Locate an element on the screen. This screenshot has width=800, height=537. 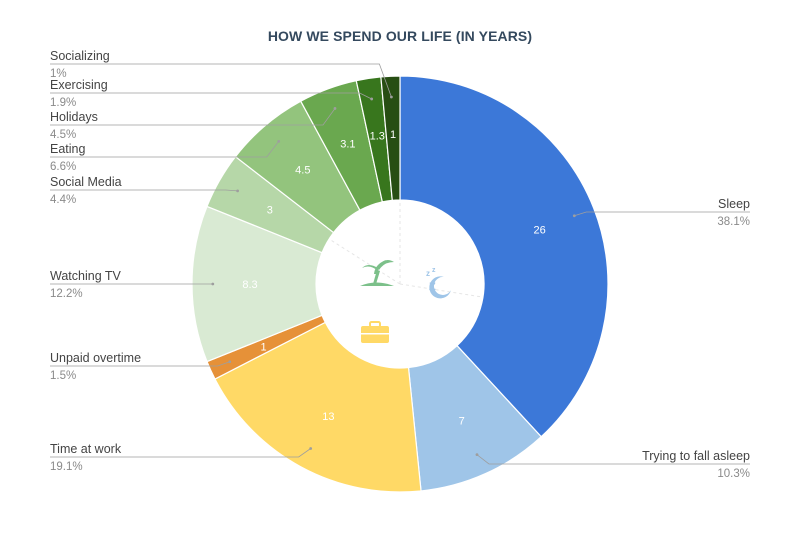
percent-label-holidays: 4.5% is located at coordinates (63, 135).